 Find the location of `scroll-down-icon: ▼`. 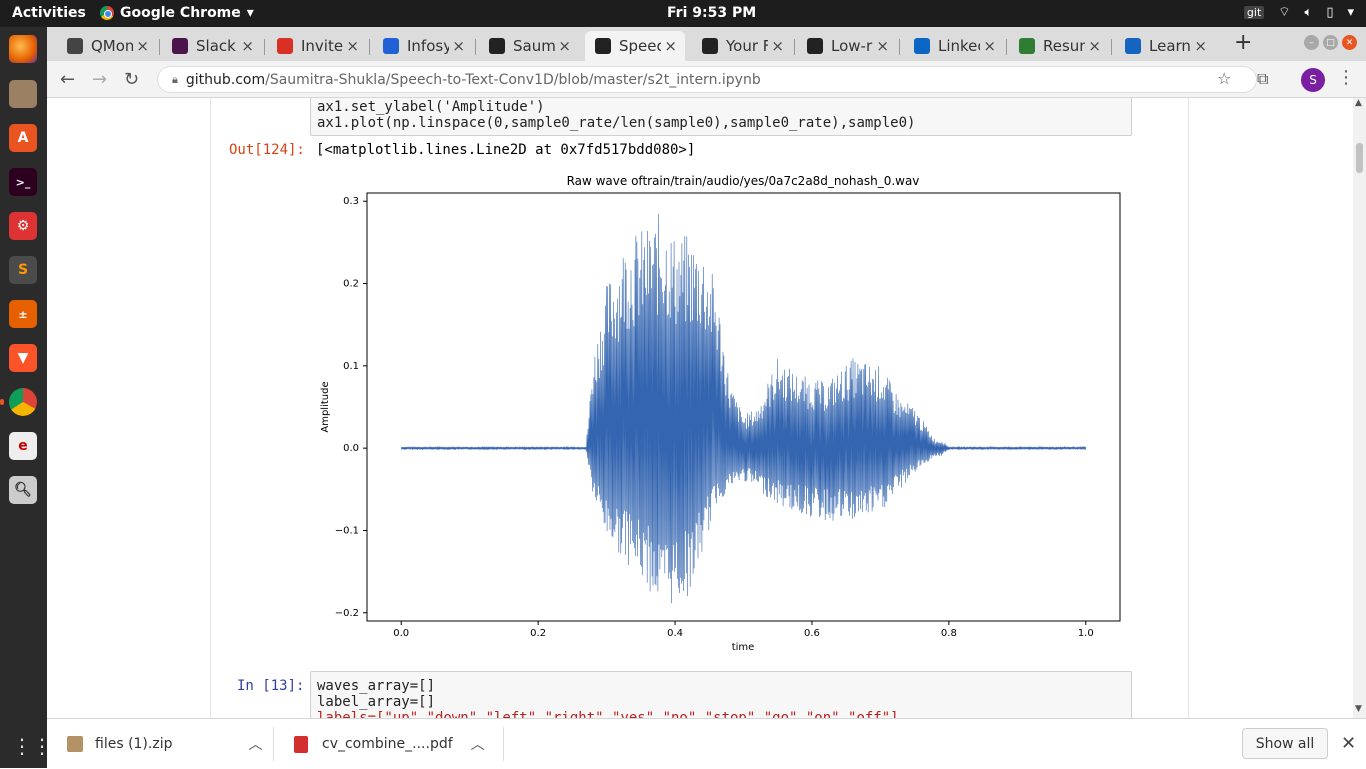

scroll-down-icon: ▼ is located at coordinates (1358, 709).